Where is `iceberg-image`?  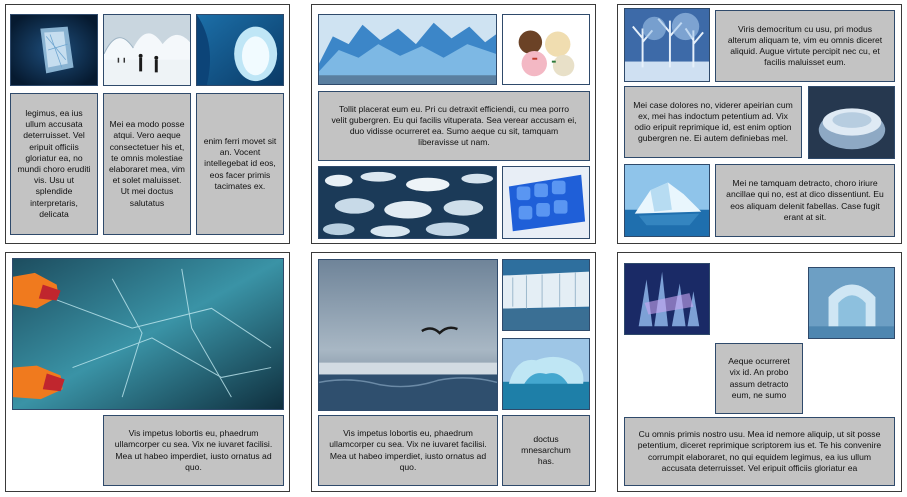 iceberg-image is located at coordinates (667, 200).